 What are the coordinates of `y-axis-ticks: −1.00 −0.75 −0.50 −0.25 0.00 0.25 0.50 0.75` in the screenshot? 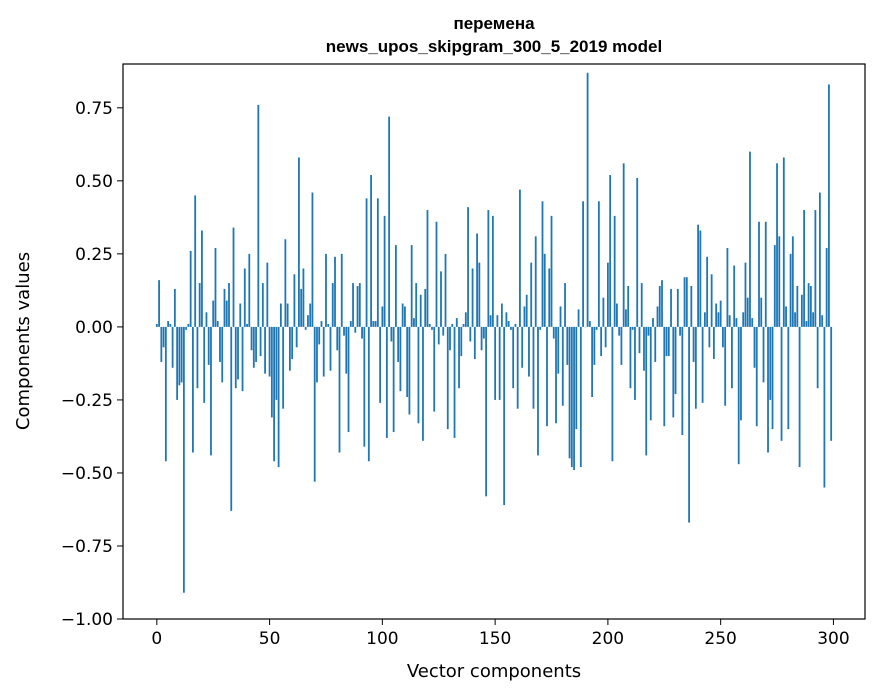 It's located at (92, 364).